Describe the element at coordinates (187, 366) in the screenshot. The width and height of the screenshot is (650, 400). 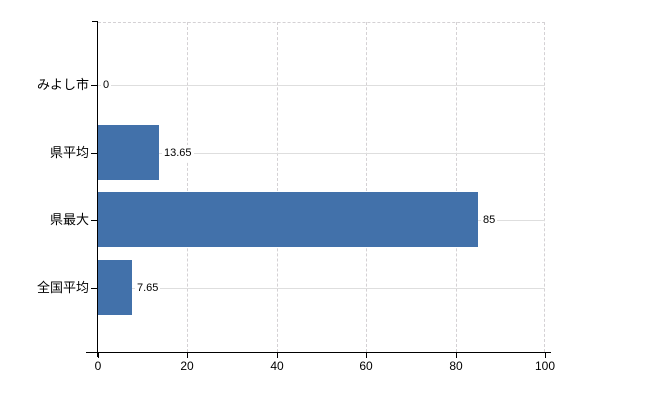
I see `x-tick-label-1: 20` at that location.